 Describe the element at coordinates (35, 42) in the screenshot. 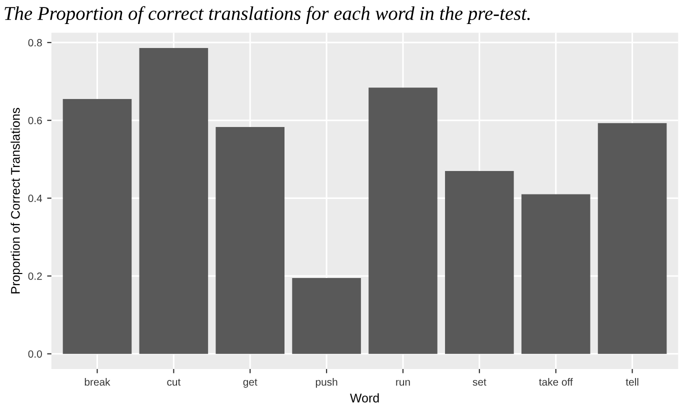

I see `y-tick-label: 0.8` at that location.